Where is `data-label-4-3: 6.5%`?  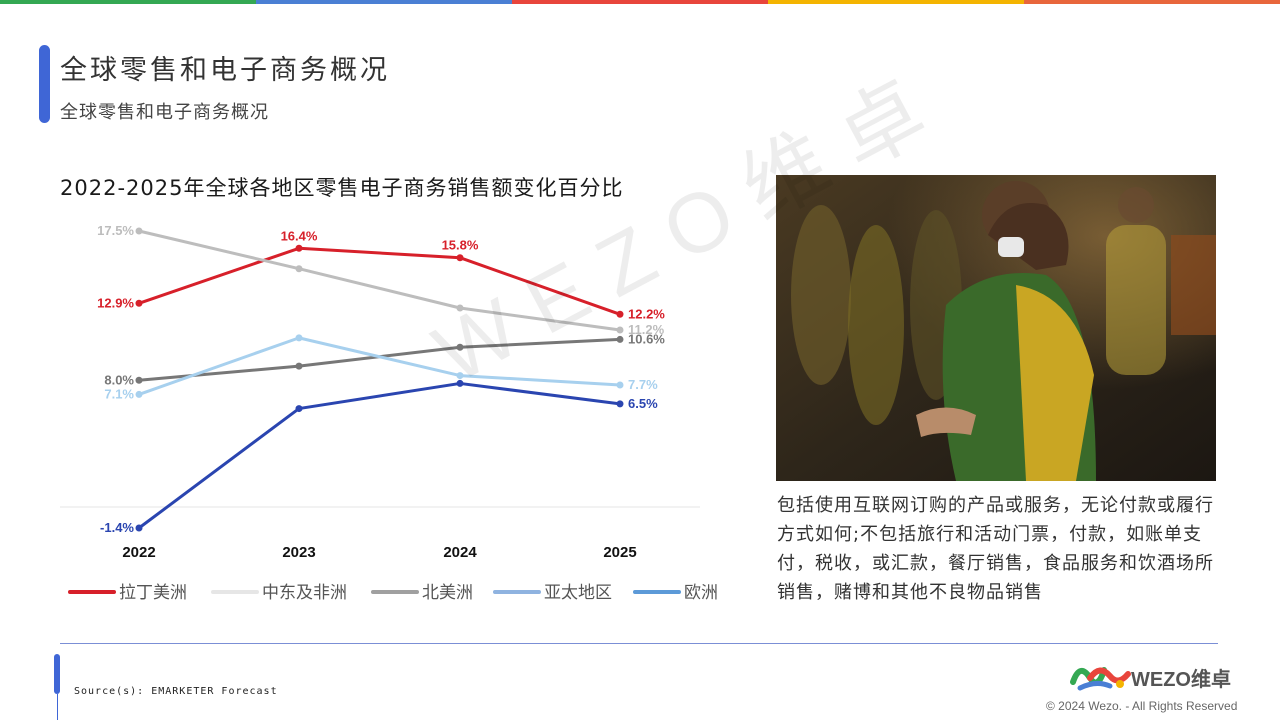 data-label-4-3: 6.5% is located at coordinates (643, 403).